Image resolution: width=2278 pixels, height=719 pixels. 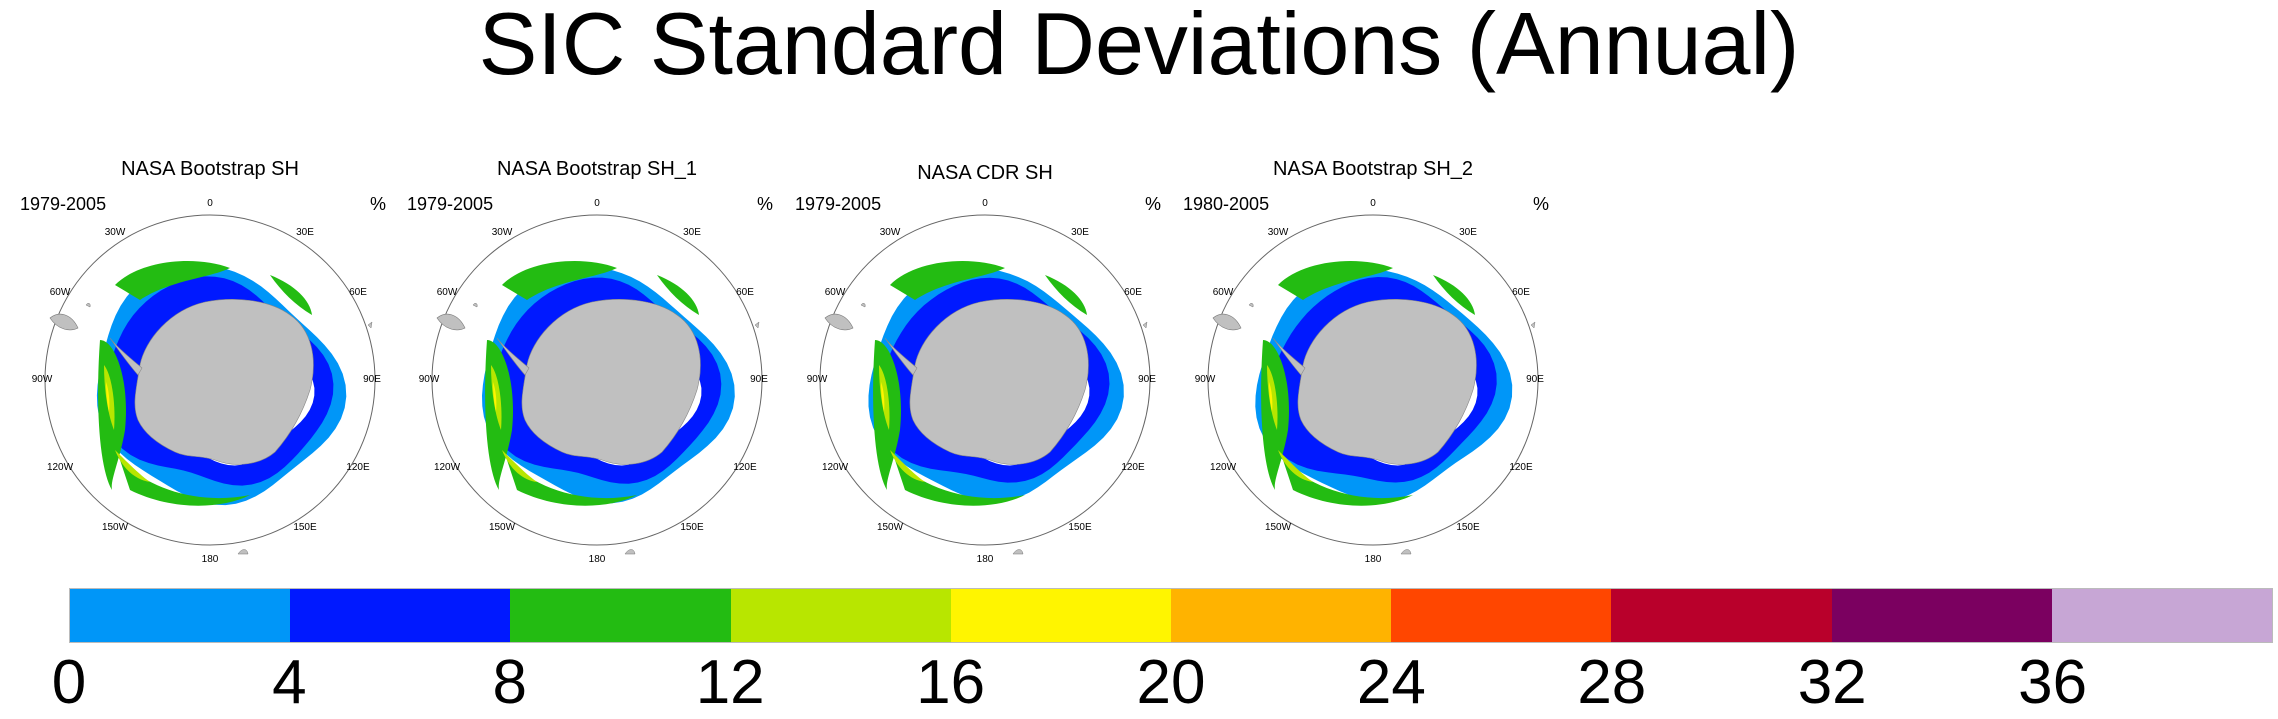 I want to click on colorbar-tick-label: 28, so click(x=1612, y=682).